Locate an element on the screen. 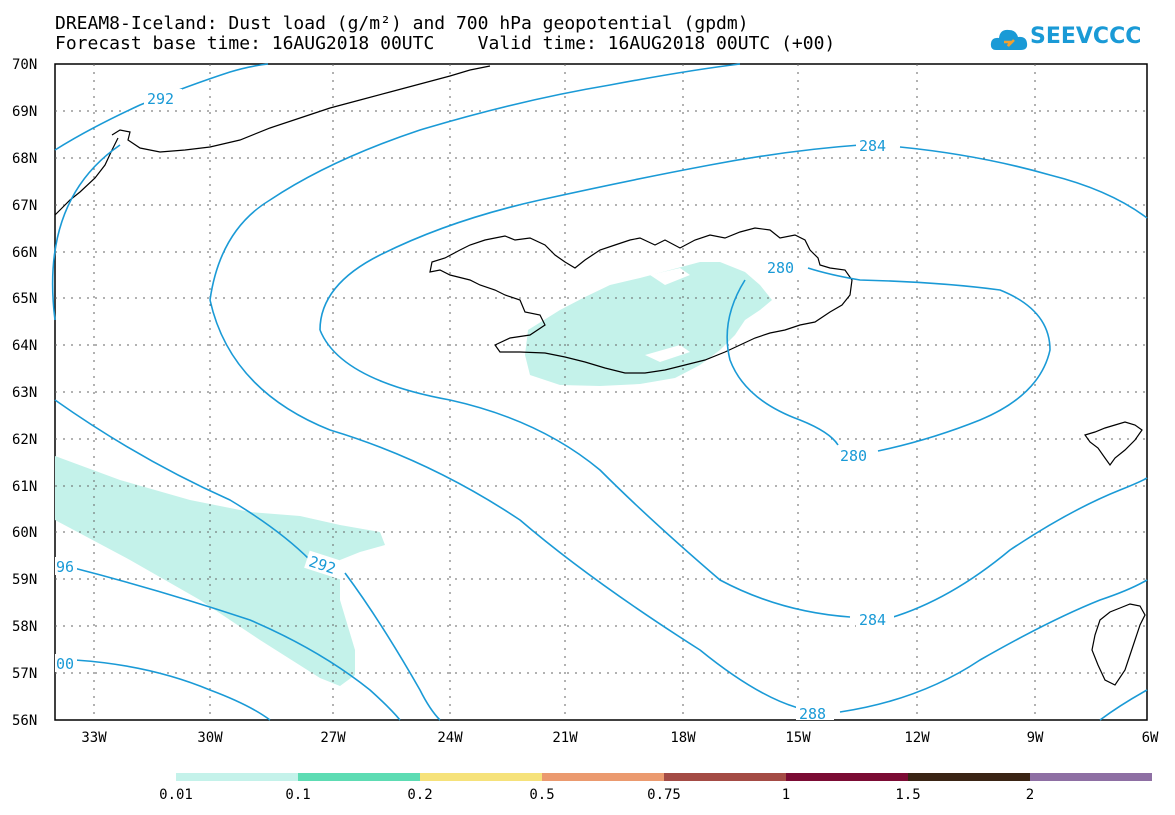  contour-label: 96 is located at coordinates (65, 567).